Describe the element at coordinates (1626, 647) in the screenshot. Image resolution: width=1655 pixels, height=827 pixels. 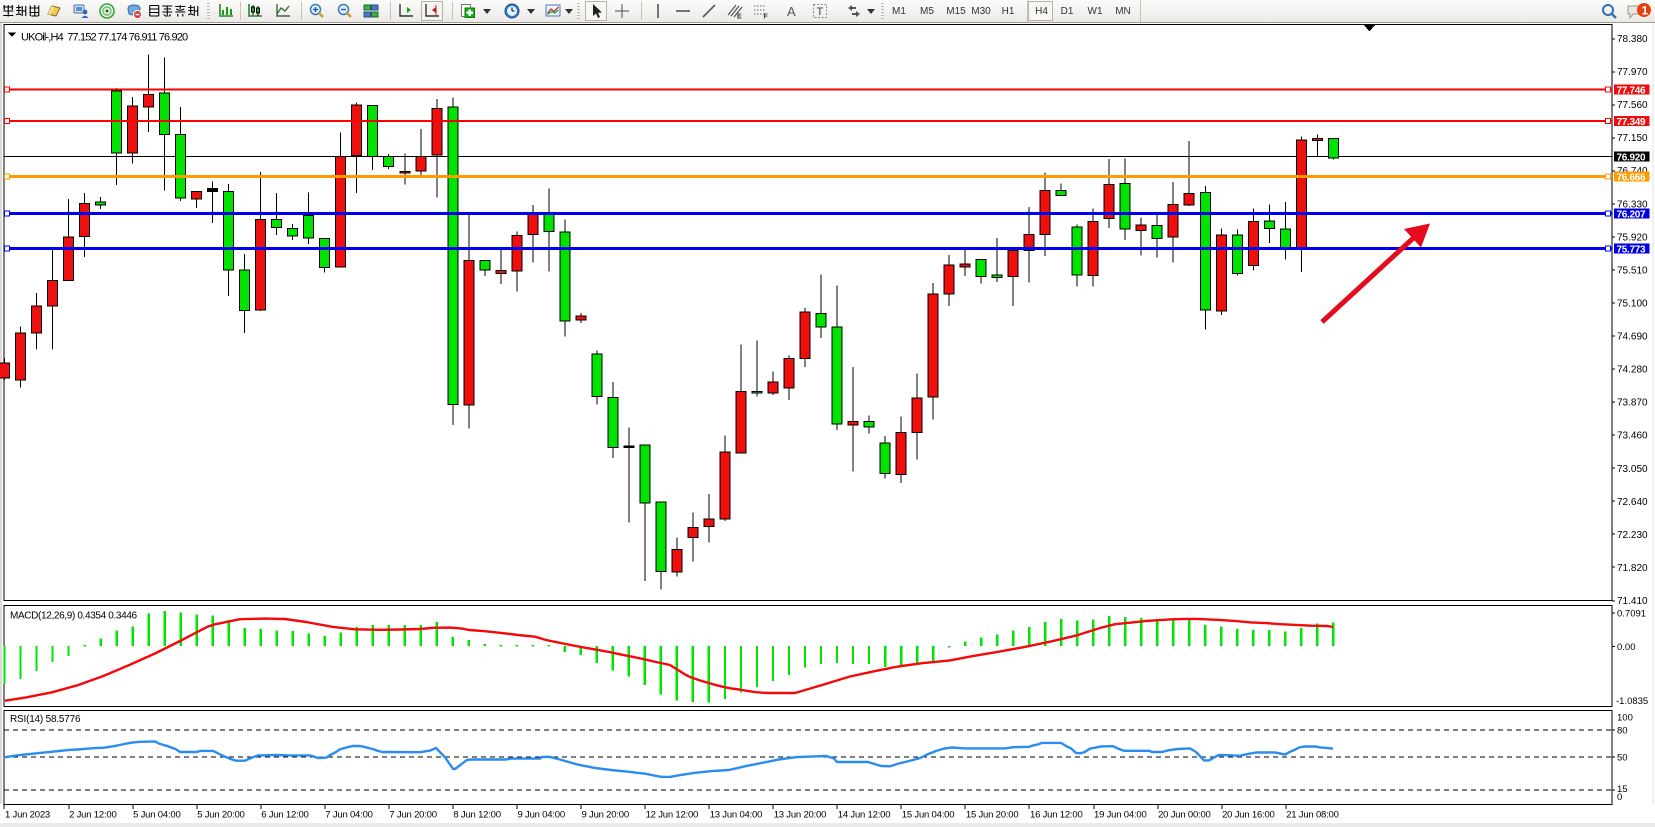
I see `svg-text: 0.00` at that location.